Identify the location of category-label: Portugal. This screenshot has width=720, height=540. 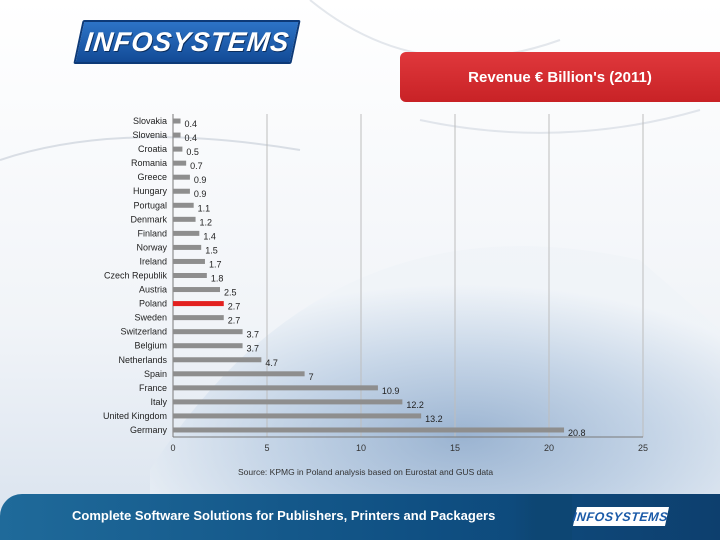
(150, 205).